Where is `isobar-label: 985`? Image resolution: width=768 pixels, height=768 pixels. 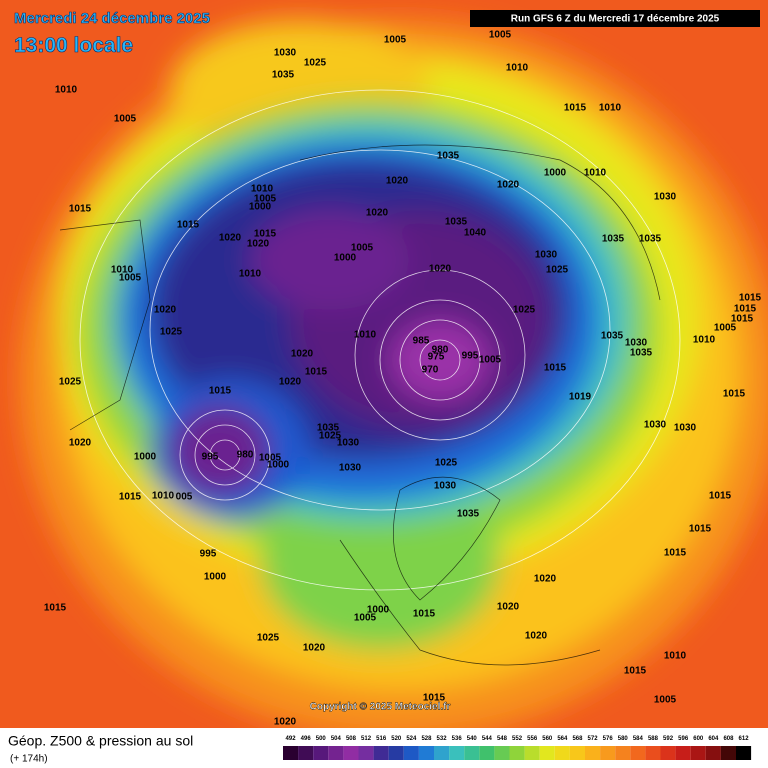
isobar-label: 985 is located at coordinates (421, 341).